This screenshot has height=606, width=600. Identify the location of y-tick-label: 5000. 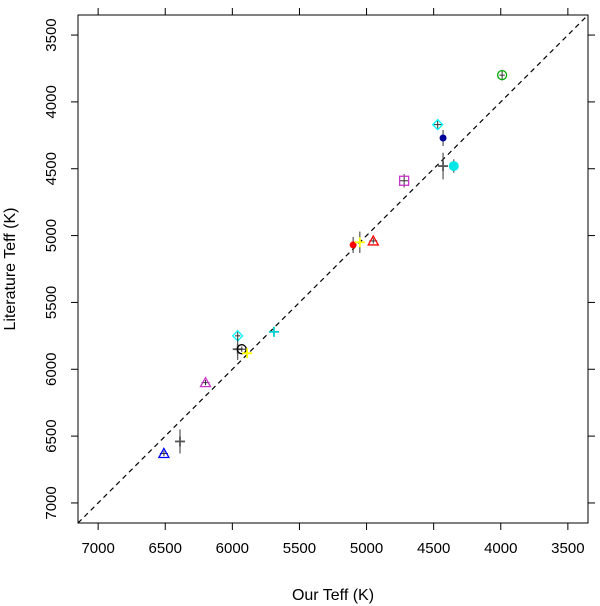
(51, 235).